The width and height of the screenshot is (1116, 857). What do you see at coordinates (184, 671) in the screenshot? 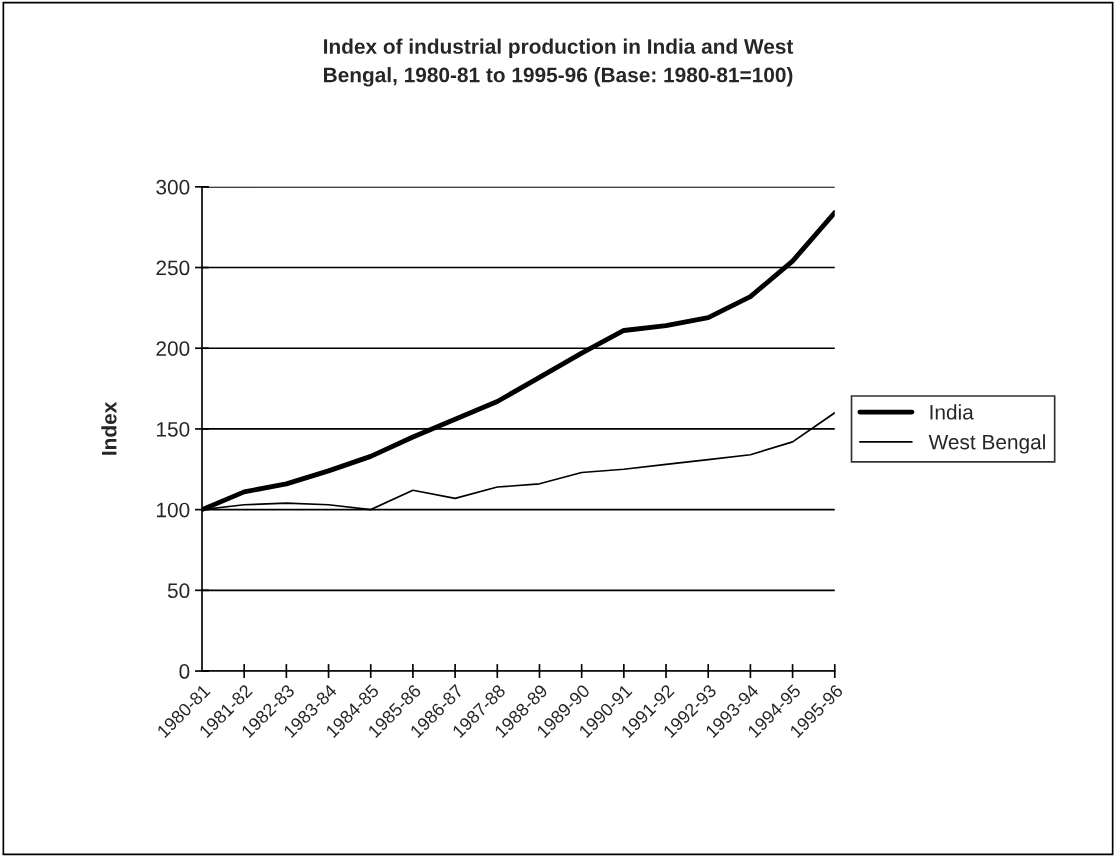
I see `y-tick-label: 0` at bounding box center [184, 671].